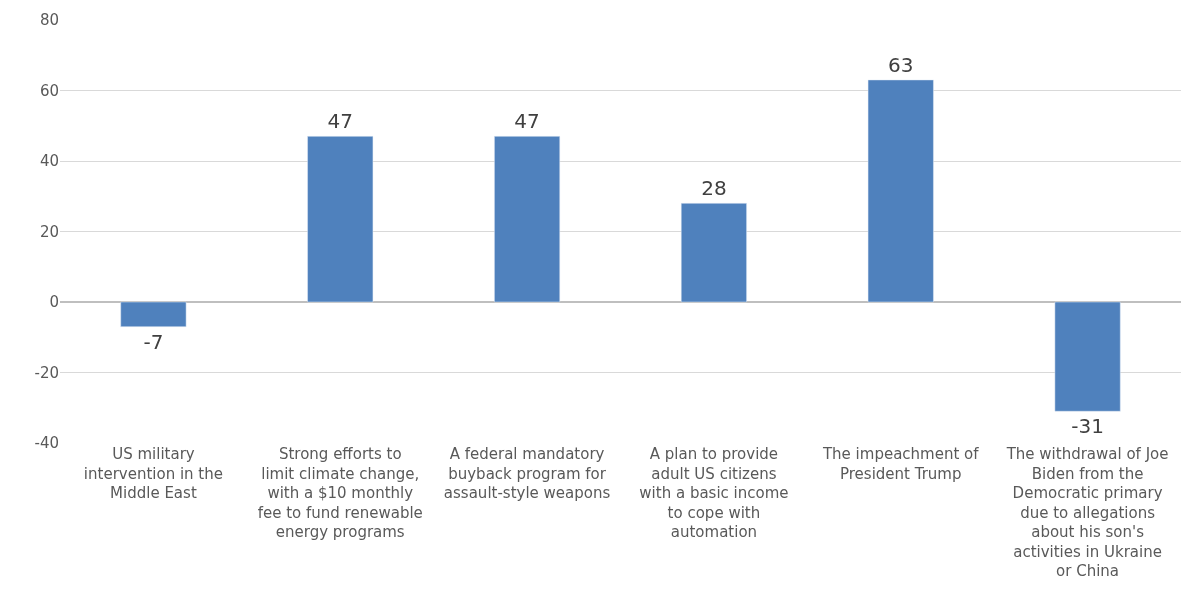 The width and height of the screenshot is (1201, 590). I want to click on data-label: -31, so click(1087, 426).